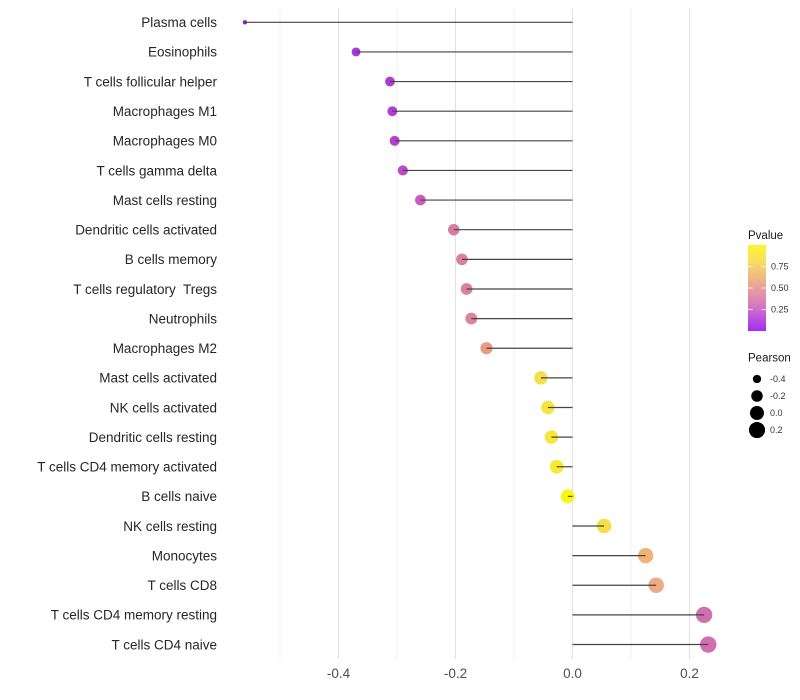 This screenshot has width=800, height=700. Describe the element at coordinates (780, 288) in the screenshot. I see `pvalue-tick-label: 0.50` at that location.